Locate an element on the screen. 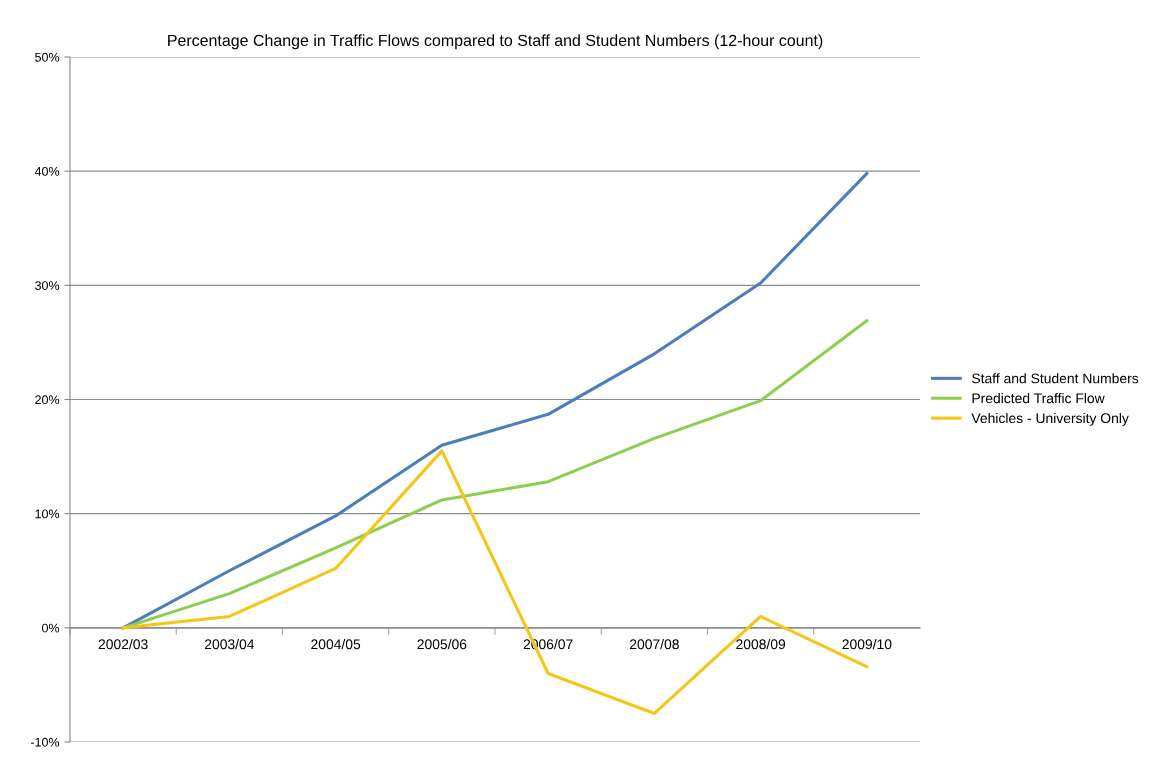 This screenshot has width=1156, height=757. legend-label: Staff and Student Numbers is located at coordinates (1055, 378).